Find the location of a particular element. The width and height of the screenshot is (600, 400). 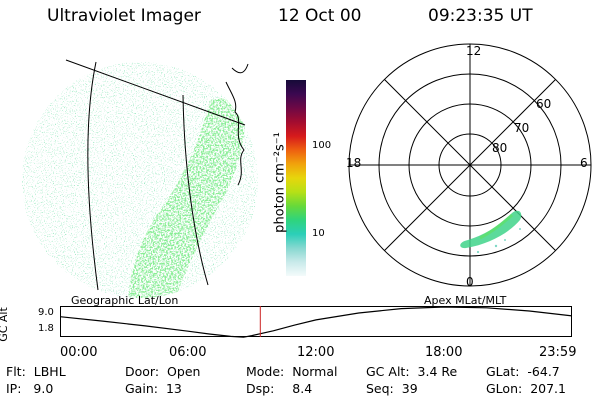

status-door-label: Door: is located at coordinates (142, 371).